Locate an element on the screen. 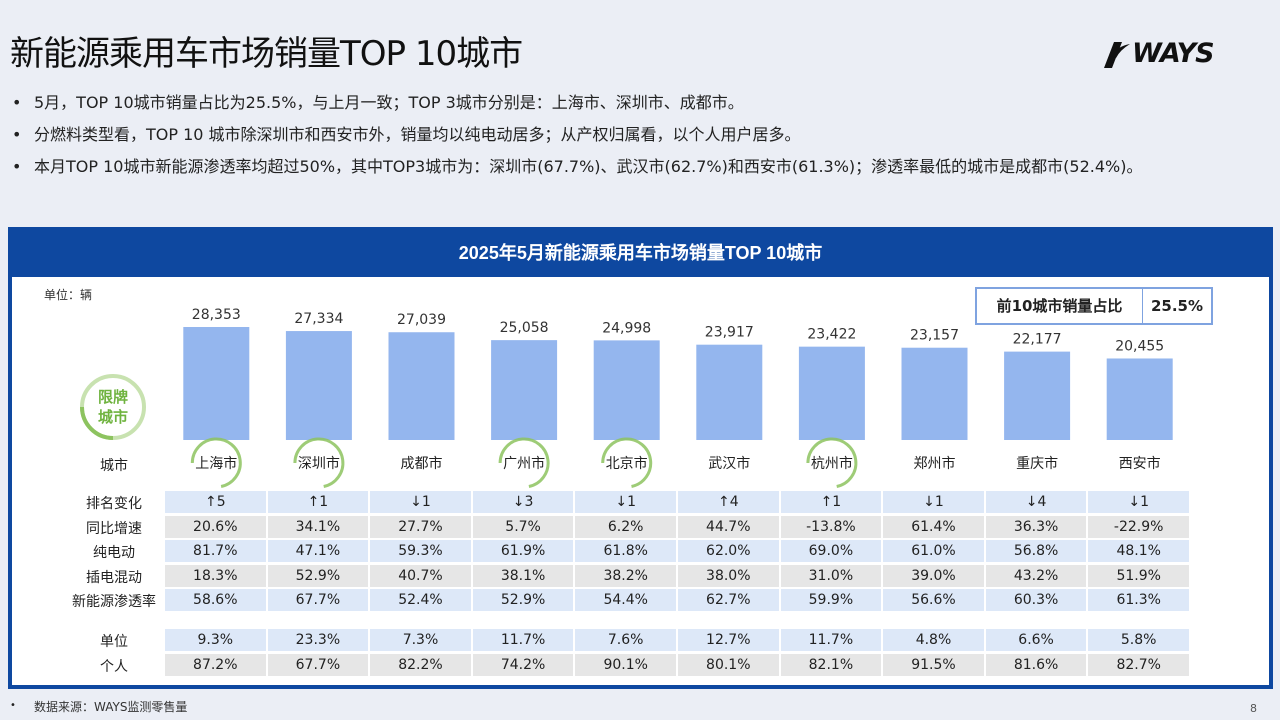 This screenshot has width=1280, height=720. table-cell: 9.3% is located at coordinates (215, 640).